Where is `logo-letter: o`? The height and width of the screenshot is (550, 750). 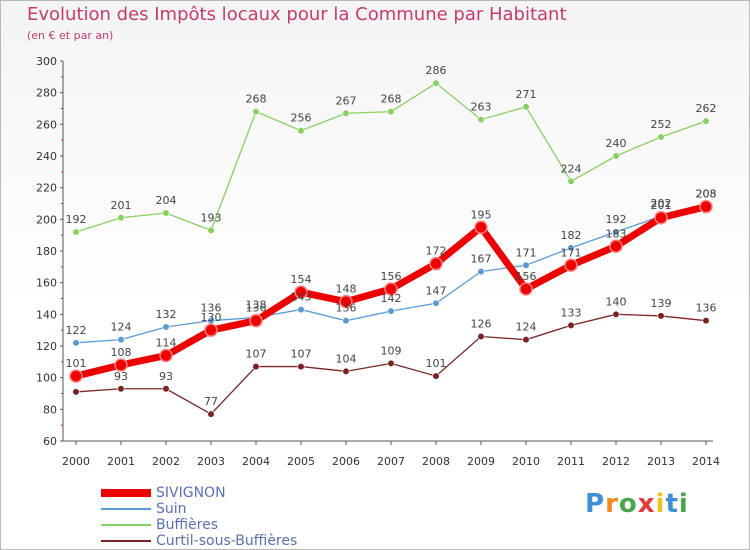
logo-letter: o is located at coordinates (628, 504).